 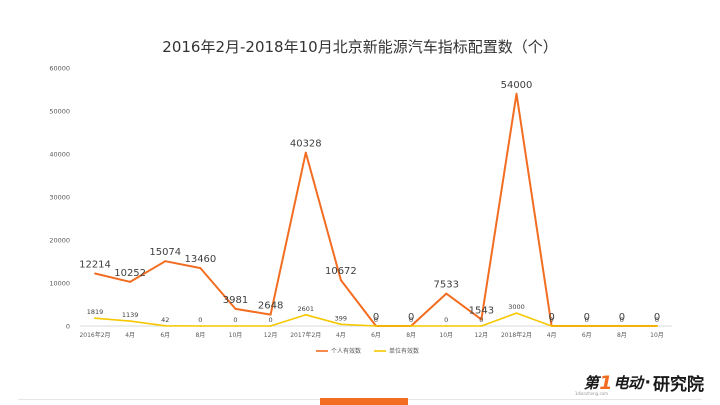 What do you see at coordinates (59, 241) in the screenshot?
I see `y-tick-label: 20000` at bounding box center [59, 241].